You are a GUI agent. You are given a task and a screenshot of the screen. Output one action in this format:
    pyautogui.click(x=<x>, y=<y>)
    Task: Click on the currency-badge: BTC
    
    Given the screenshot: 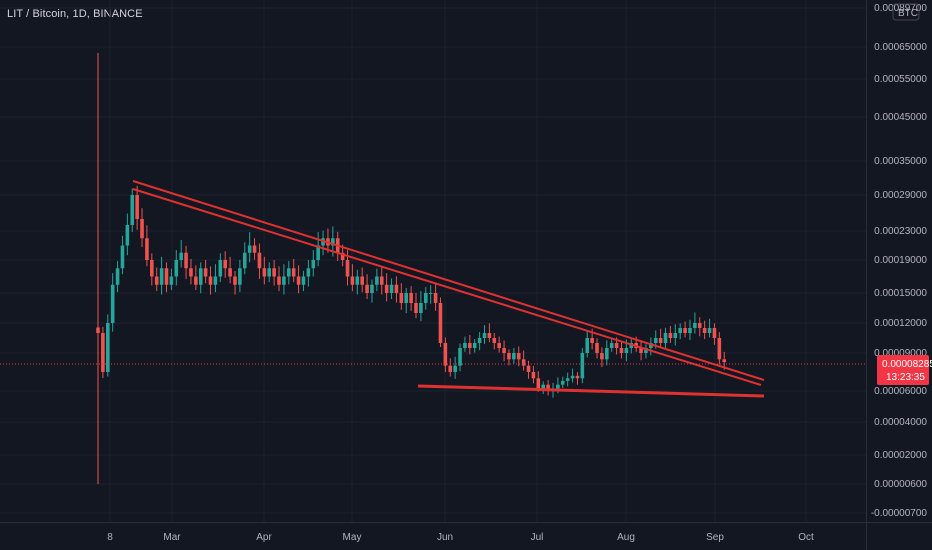 What is the action you would take?
    pyautogui.click(x=906, y=12)
    